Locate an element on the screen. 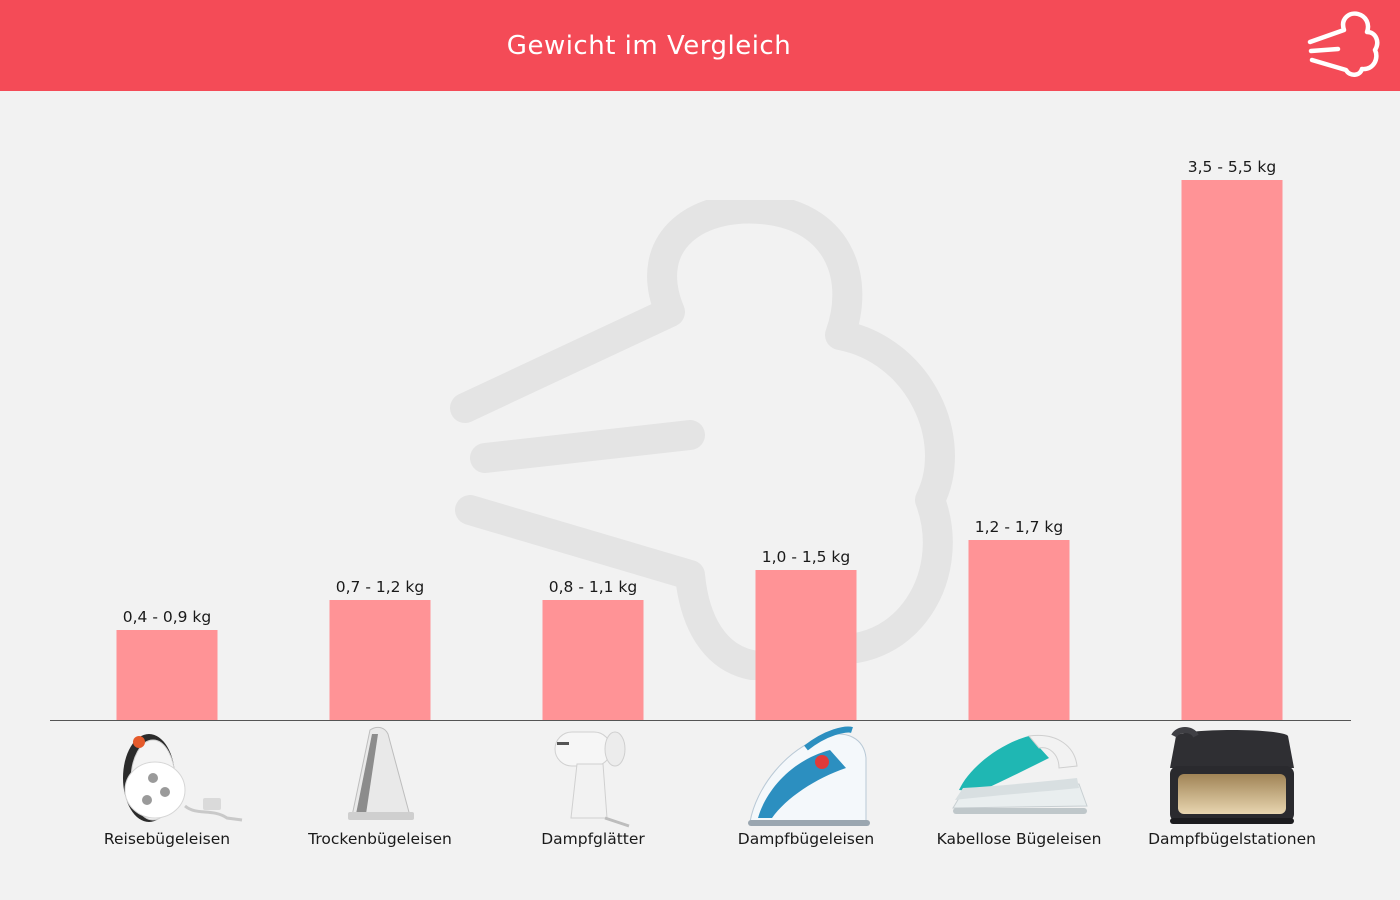  data-label-6: 3,5 - 5,5 kg is located at coordinates (1232, 167).